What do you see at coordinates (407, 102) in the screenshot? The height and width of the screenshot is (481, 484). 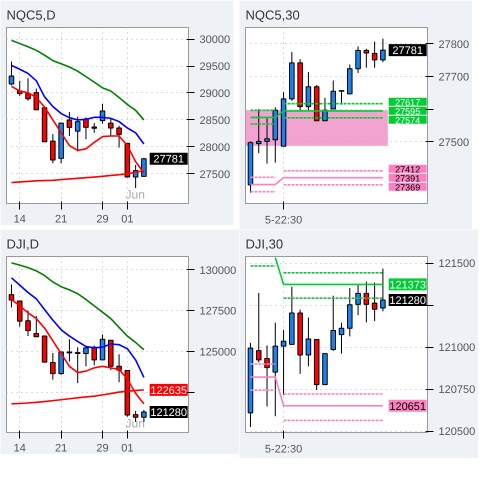 I see `series-label: 27617` at bounding box center [407, 102].